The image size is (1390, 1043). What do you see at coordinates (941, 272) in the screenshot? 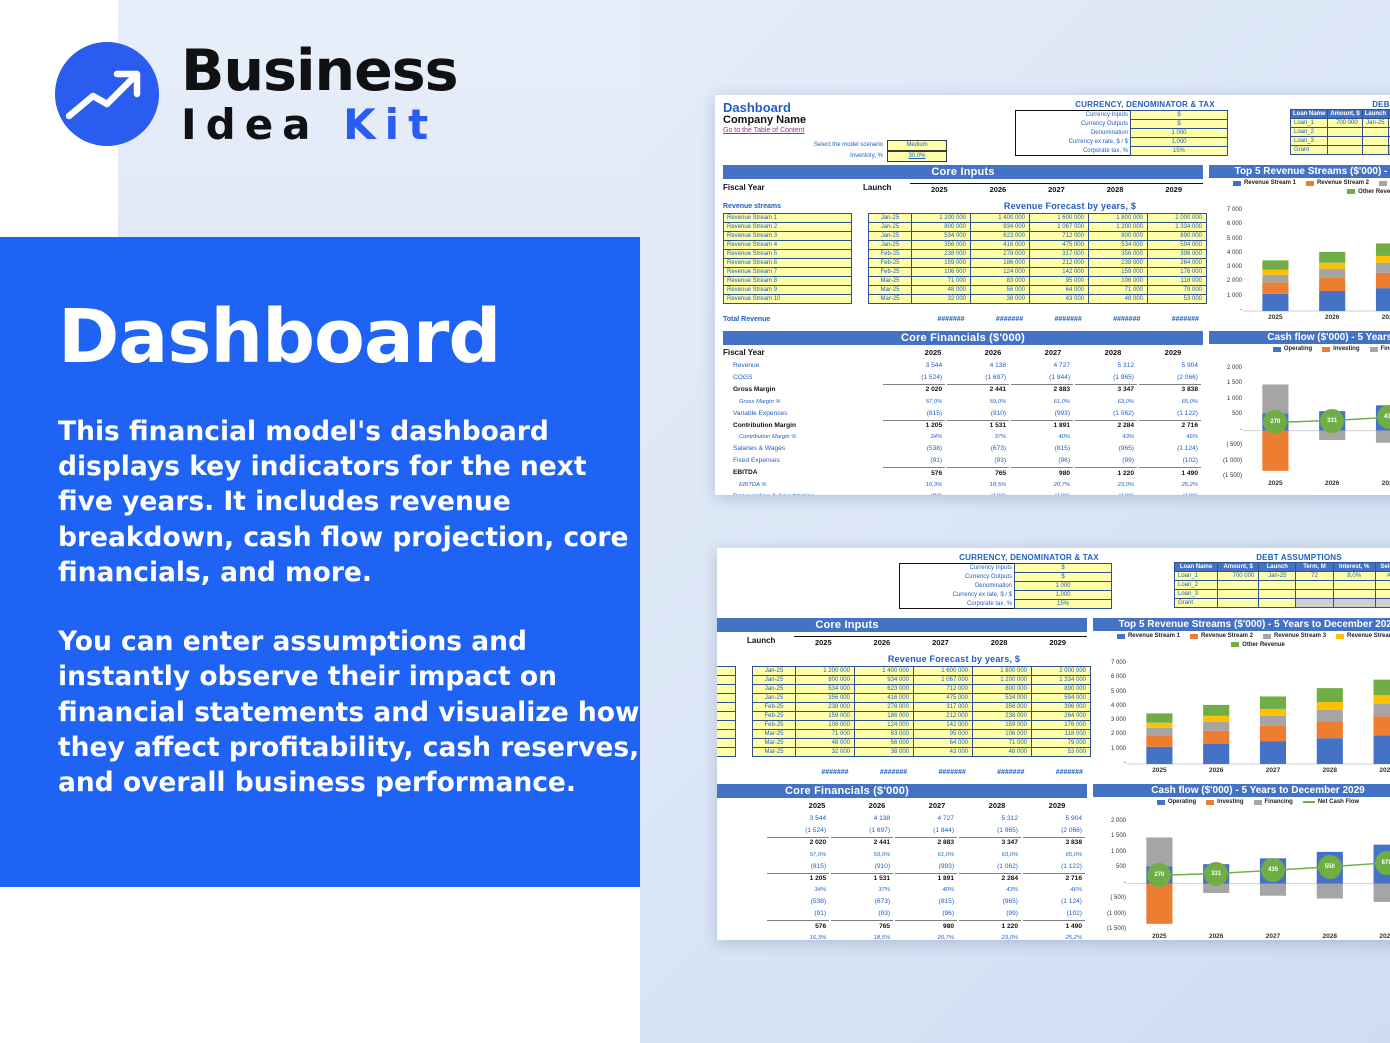
I see `revenue-cell: 106 000` at bounding box center [941, 272].